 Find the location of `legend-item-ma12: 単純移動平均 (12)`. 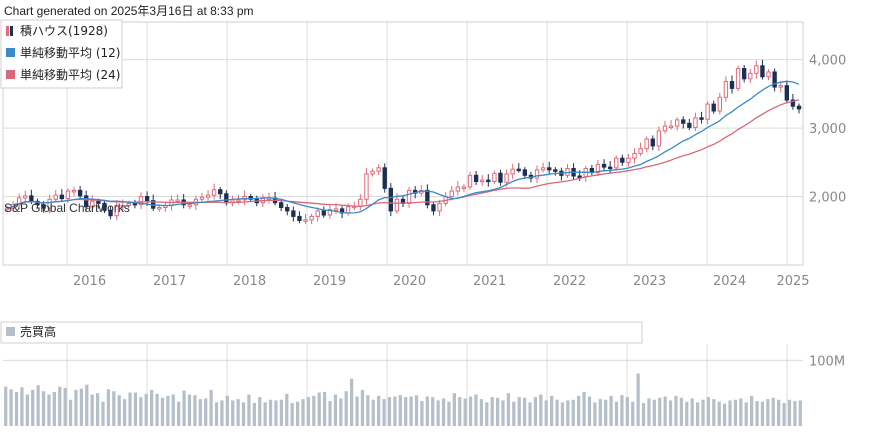

legend-item-ma12: 単純移動平均 (12) is located at coordinates (63, 53).